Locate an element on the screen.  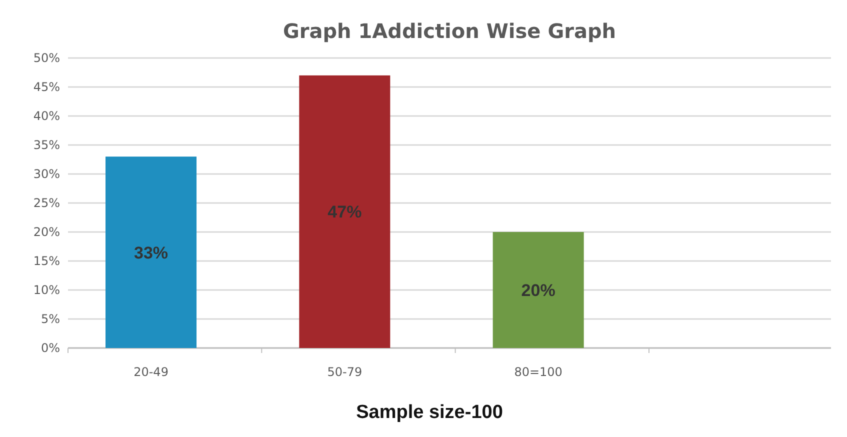
data-label: 47% is located at coordinates (345, 212).